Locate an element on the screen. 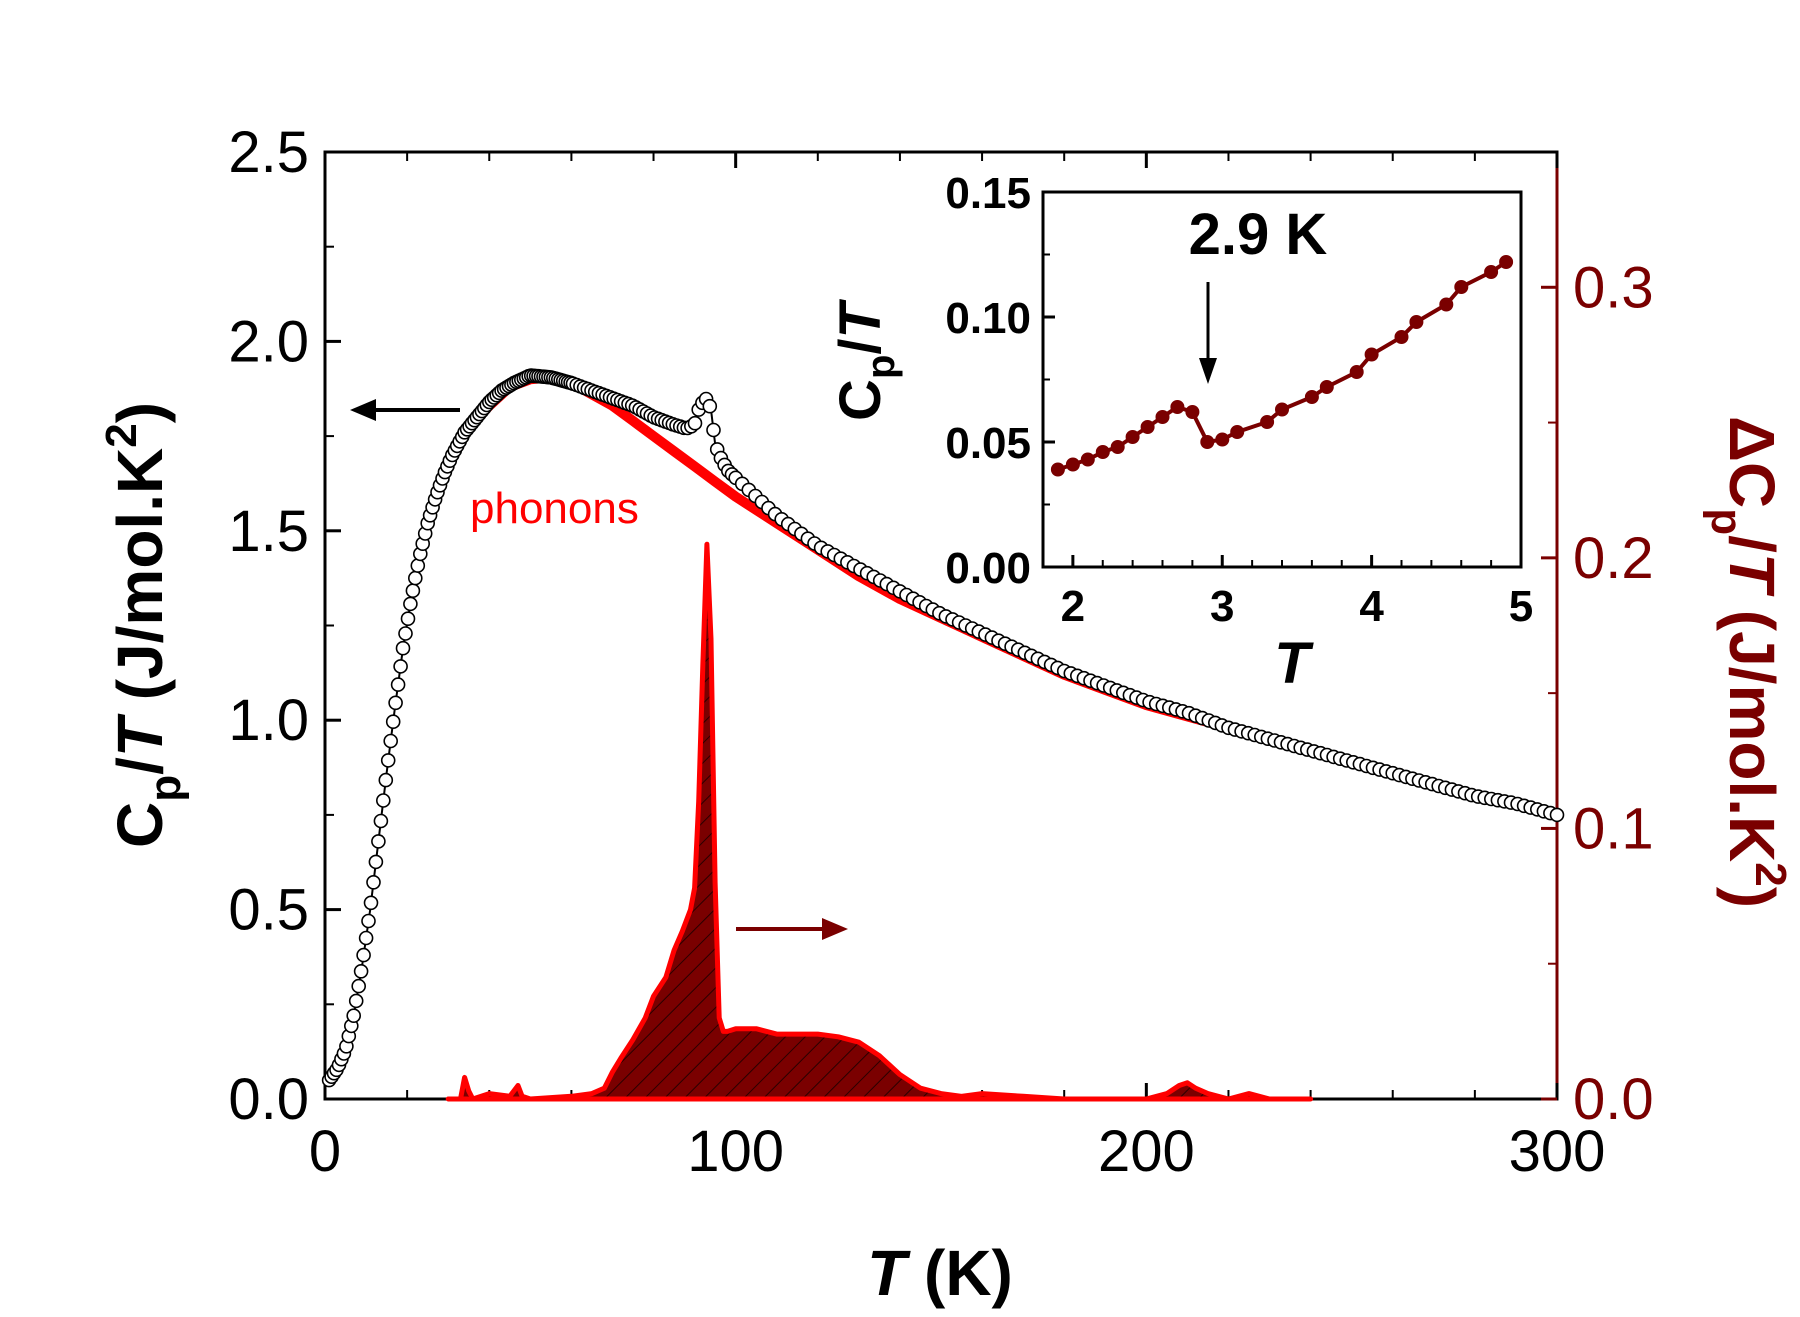 This screenshot has height=1317, width=1800. inset-axis-ticks: 2 3 4 5 0.00 0.05 0.10 0.15 is located at coordinates (1239, 400).